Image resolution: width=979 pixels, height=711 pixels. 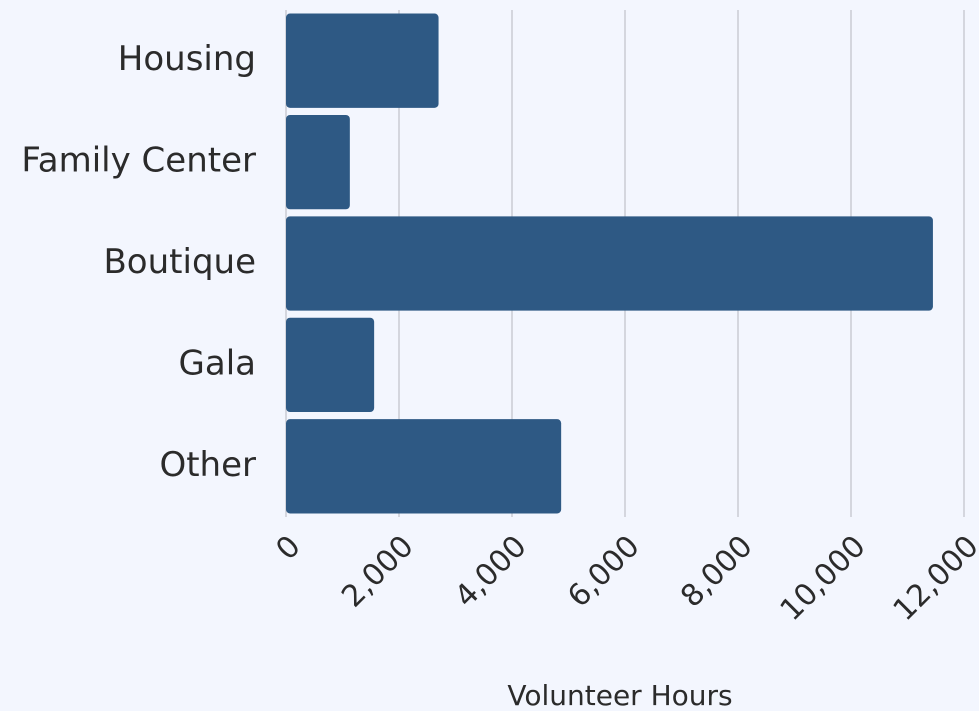 I want to click on x-tick-label: 2,000, so click(x=377, y=571).